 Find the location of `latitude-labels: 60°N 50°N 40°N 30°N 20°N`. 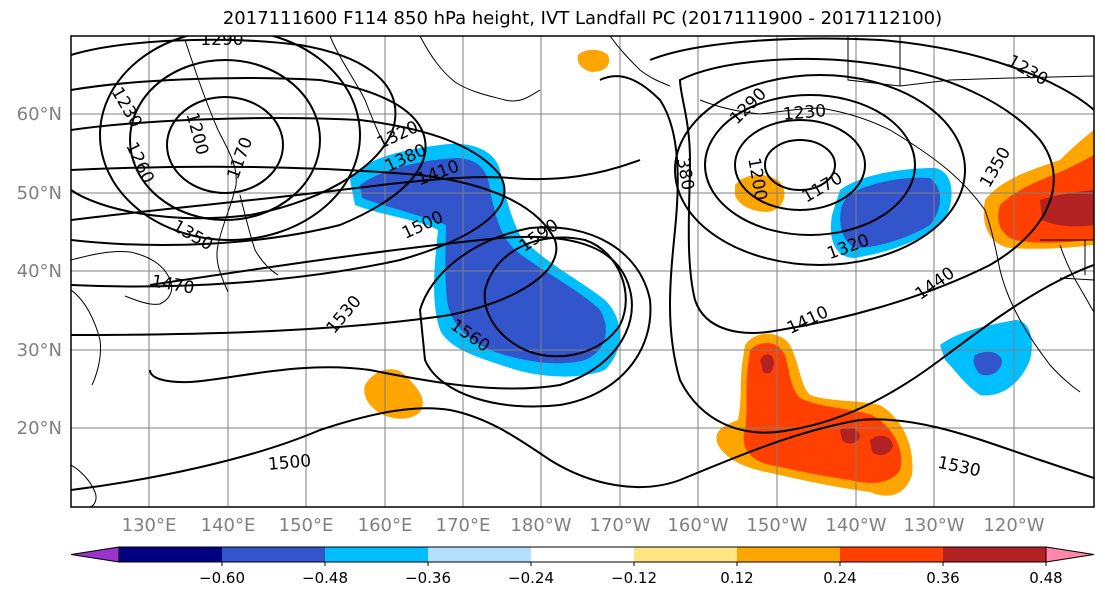

latitude-labels: 60°N 50°N 40°N 30°N 20°N is located at coordinates (39, 271).